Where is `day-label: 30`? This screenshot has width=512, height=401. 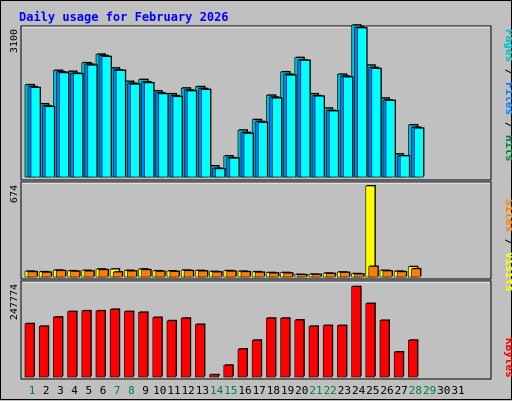
day-label: 30 is located at coordinates (443, 390).